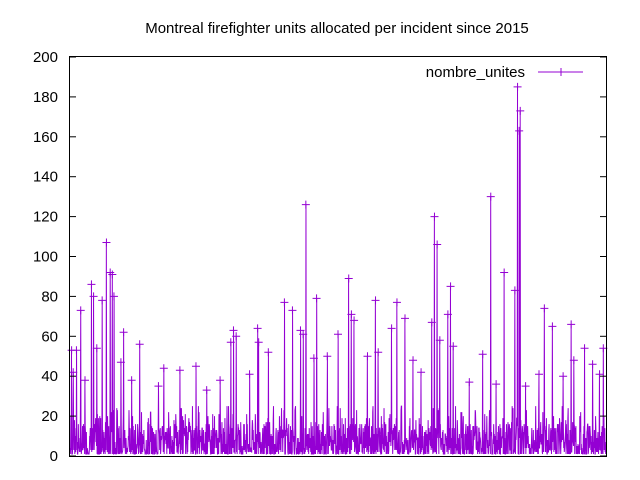 This screenshot has width=640, height=480. What do you see at coordinates (54, 456) in the screenshot?
I see `y-tick-label: 0` at bounding box center [54, 456].